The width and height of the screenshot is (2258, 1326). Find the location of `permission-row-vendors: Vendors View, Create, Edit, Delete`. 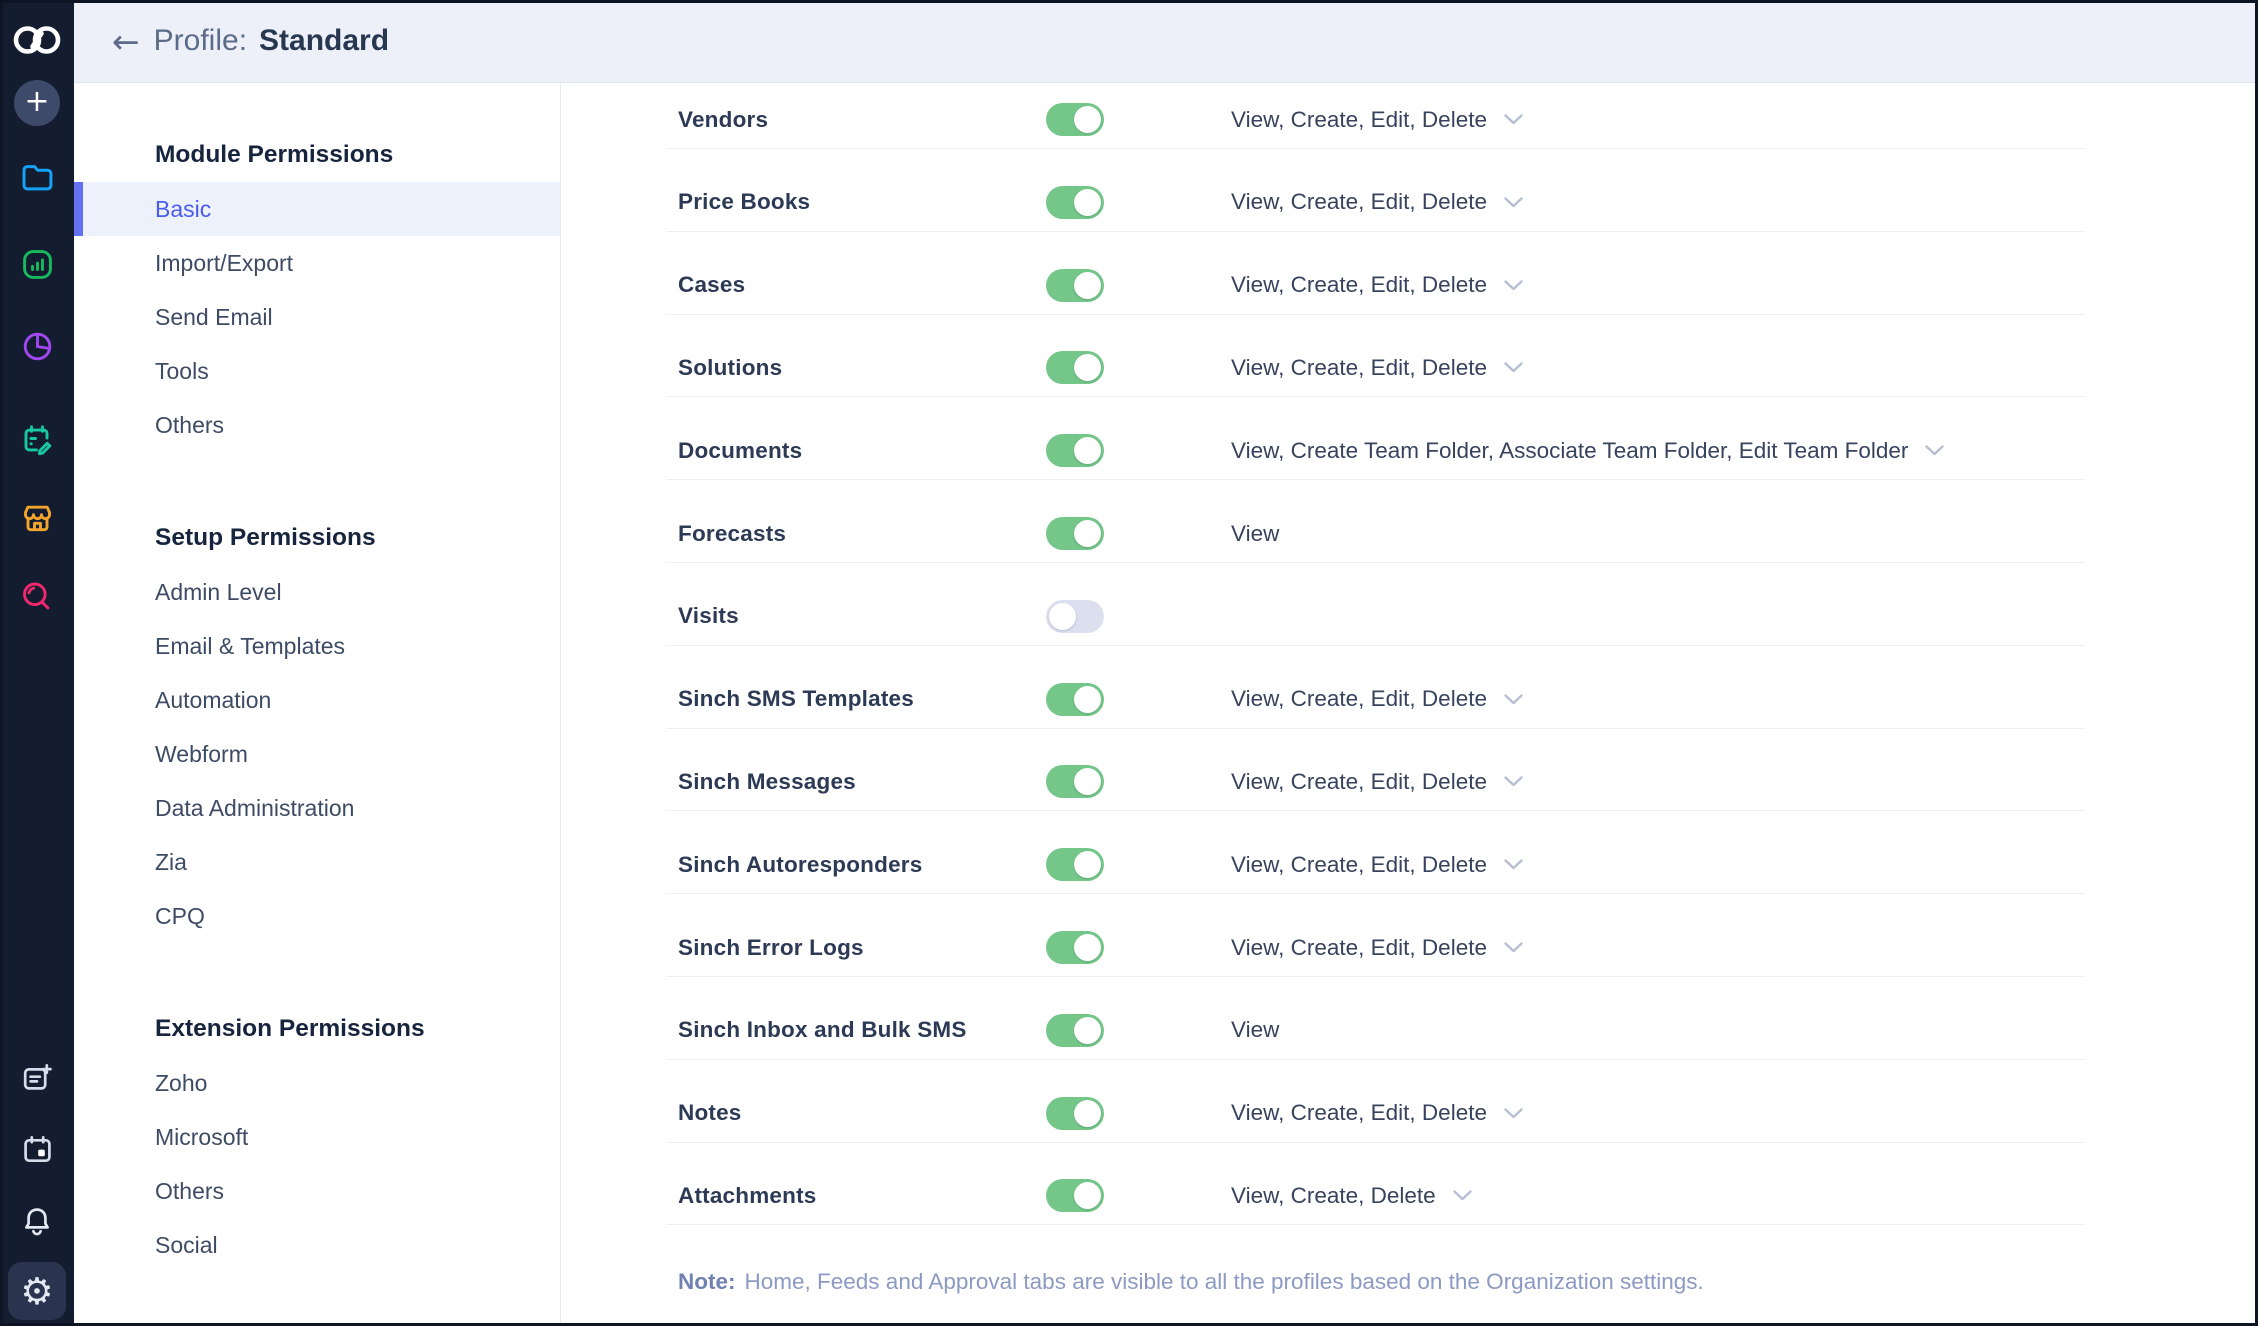

permission-row-vendors: Vendors View, Create, Edit, Delete is located at coordinates (1375, 116).